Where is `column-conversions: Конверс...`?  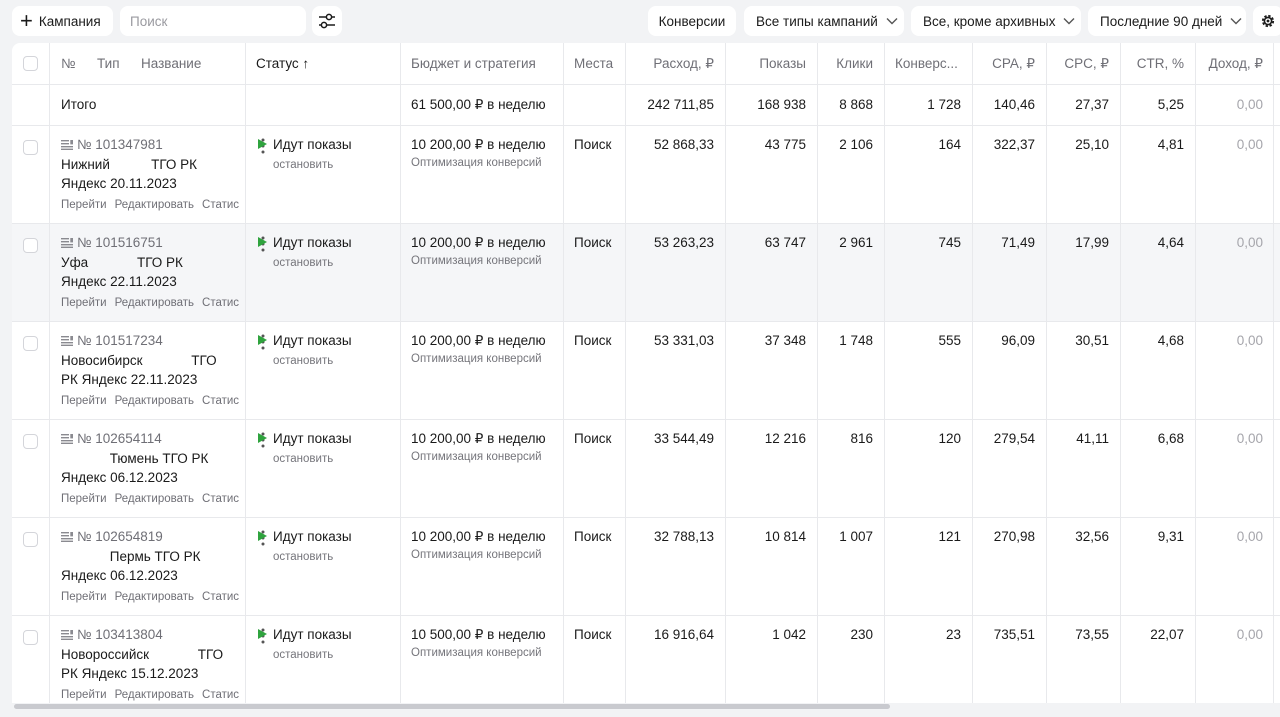 column-conversions: Конверс... is located at coordinates (926, 63).